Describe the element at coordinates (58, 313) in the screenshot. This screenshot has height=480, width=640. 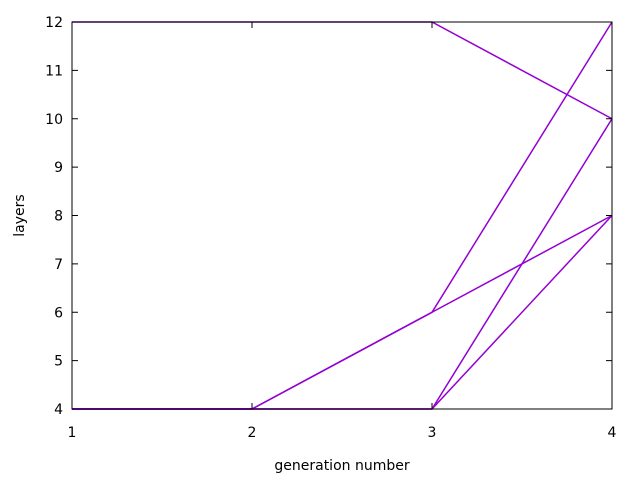
I see `y-tick-label: 6` at that location.